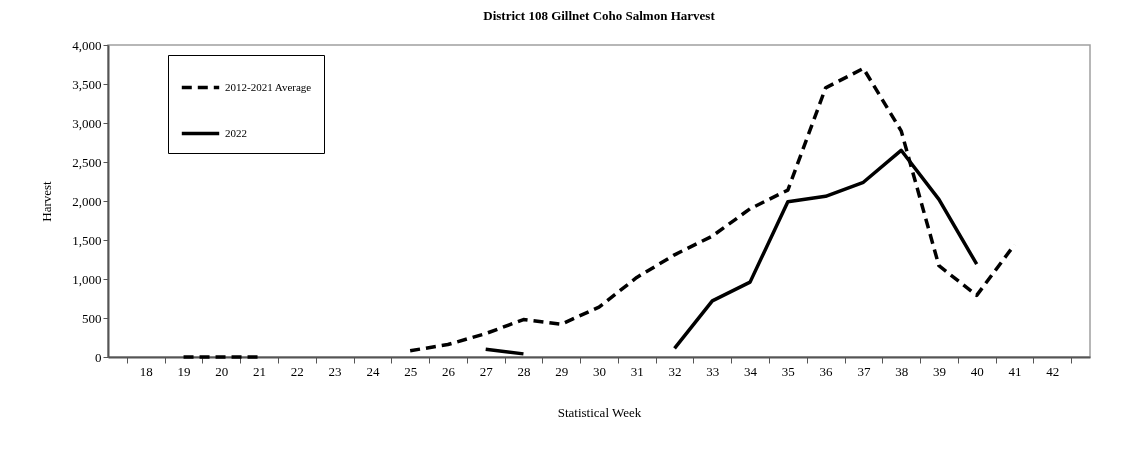 The image size is (1133, 474). I want to click on y-tick-label: 4,000, so click(87, 45).